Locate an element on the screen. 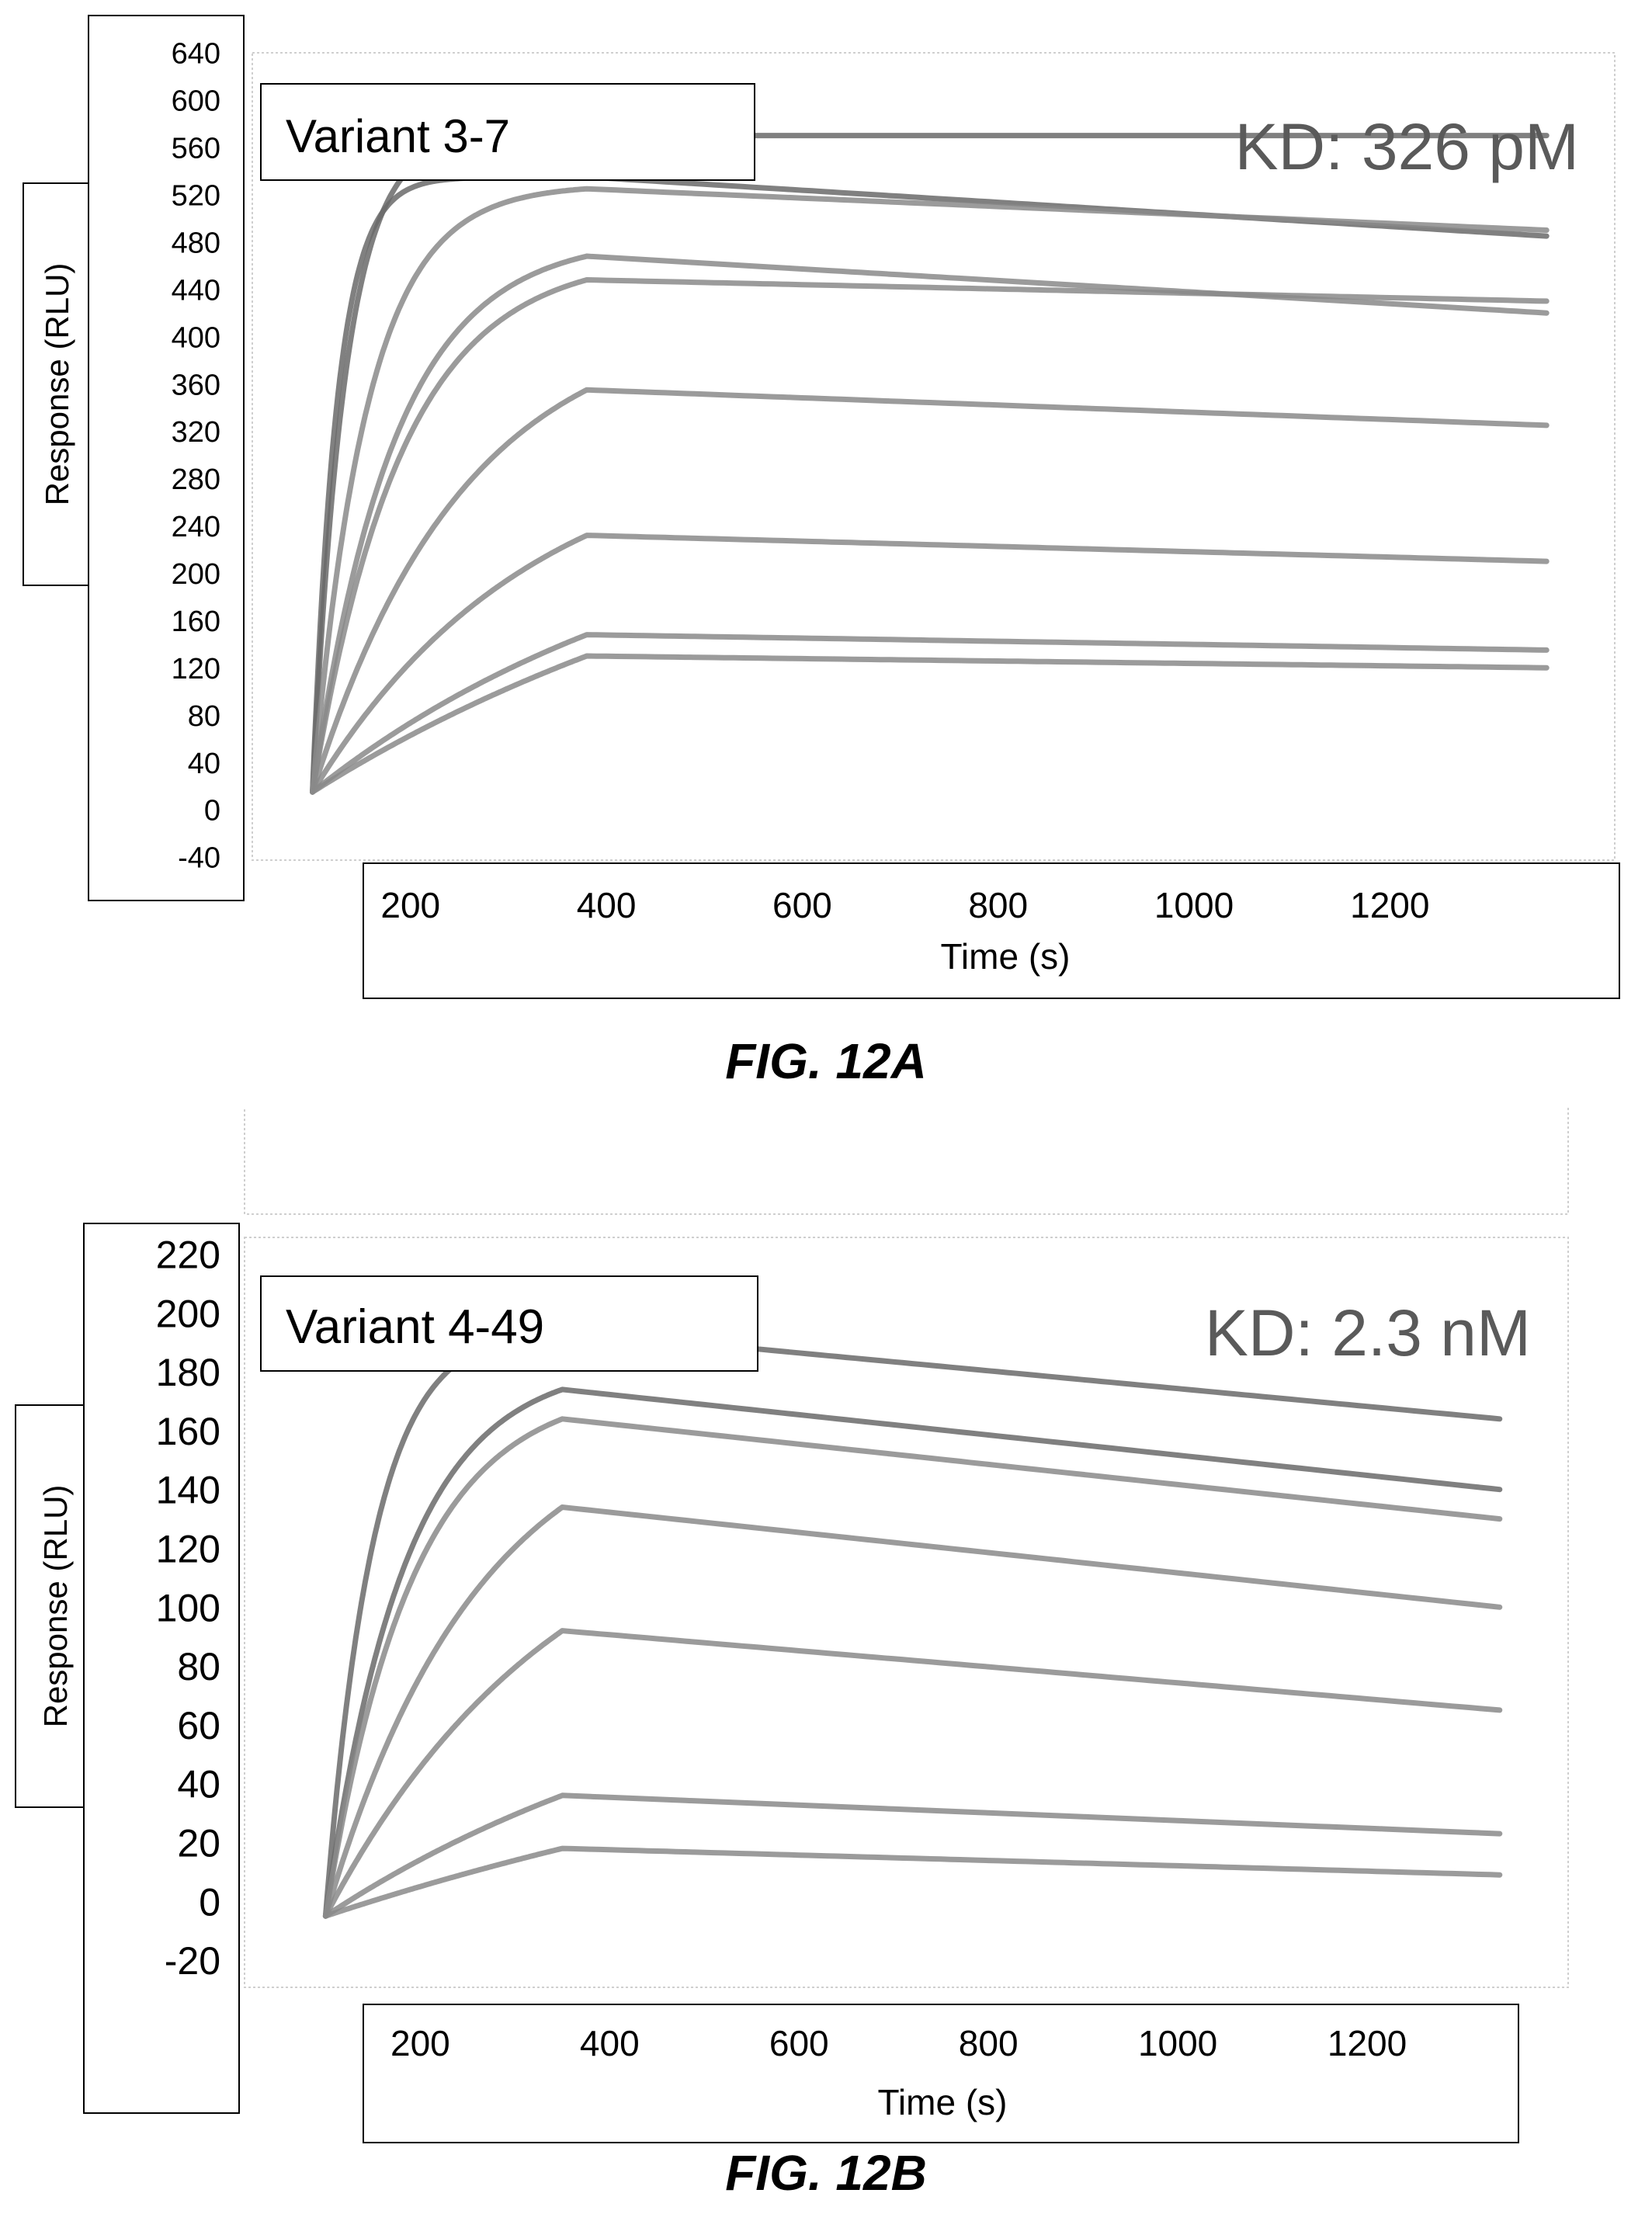  y-tick-label: 440 is located at coordinates (196, 290).